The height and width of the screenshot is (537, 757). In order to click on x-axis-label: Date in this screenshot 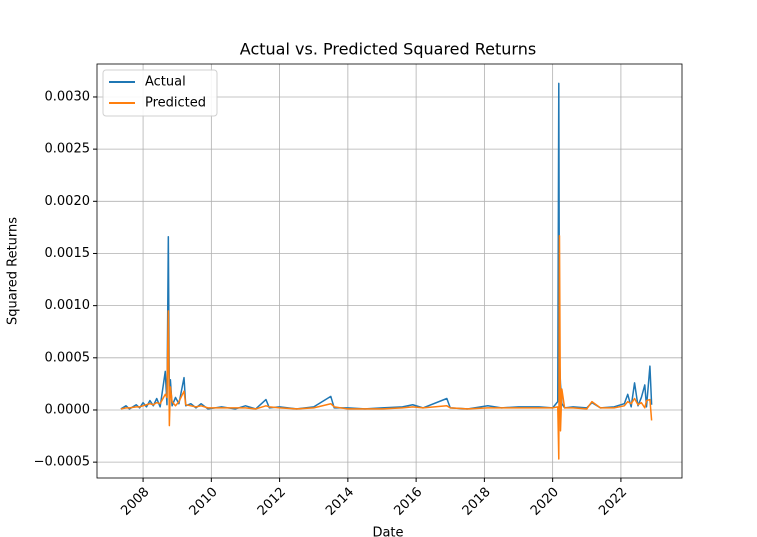, I will do `click(387, 531)`.